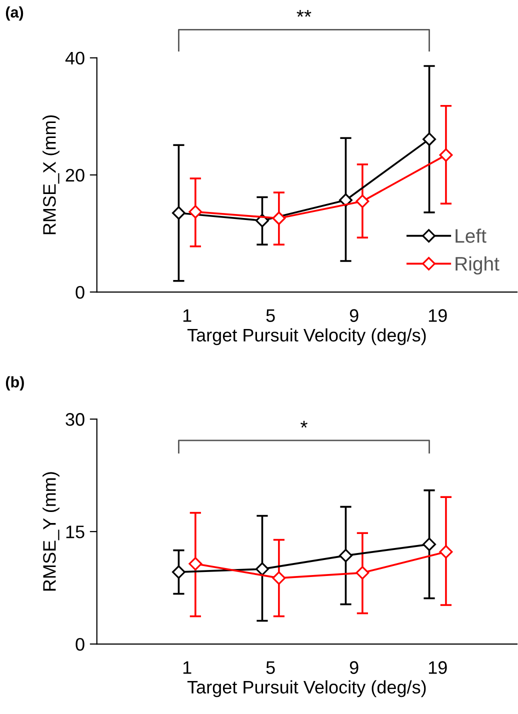 This screenshot has height=714, width=518. I want to click on y-axis-title: RMSE_Y (mm), so click(51, 531).